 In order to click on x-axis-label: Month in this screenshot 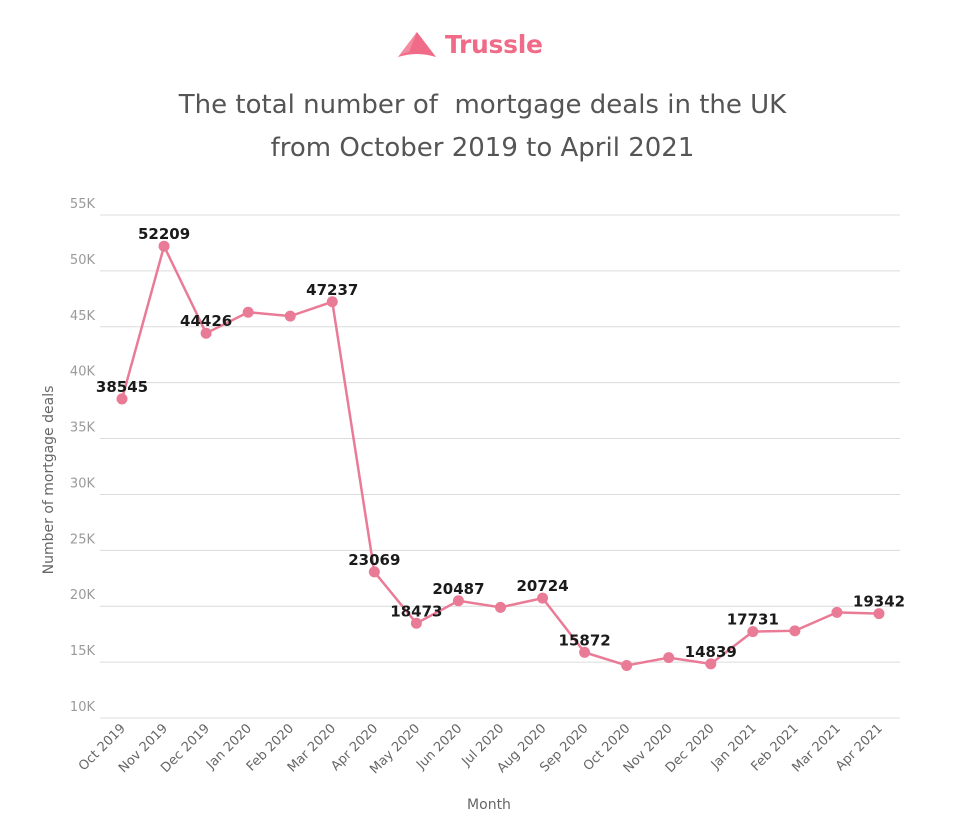, I will do `click(489, 805)`.